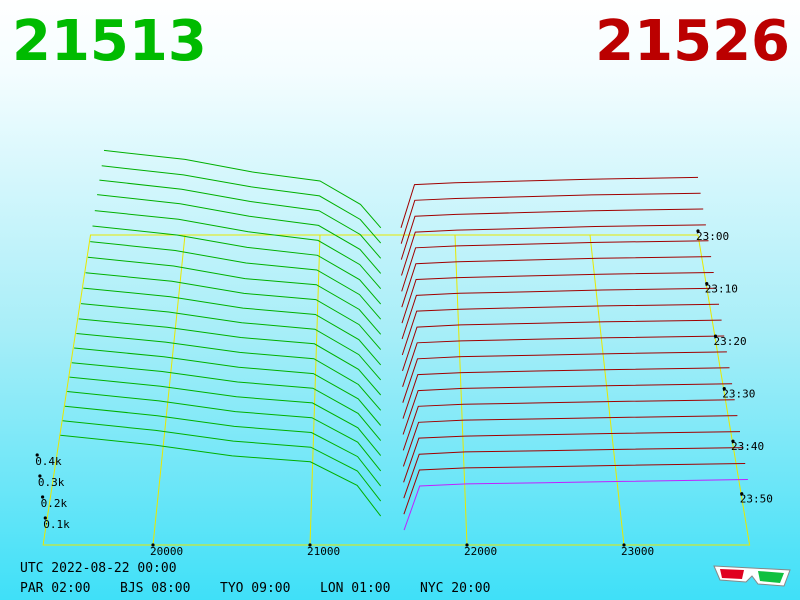  I want to click on time-tick-label: 23:20, so click(729, 341).